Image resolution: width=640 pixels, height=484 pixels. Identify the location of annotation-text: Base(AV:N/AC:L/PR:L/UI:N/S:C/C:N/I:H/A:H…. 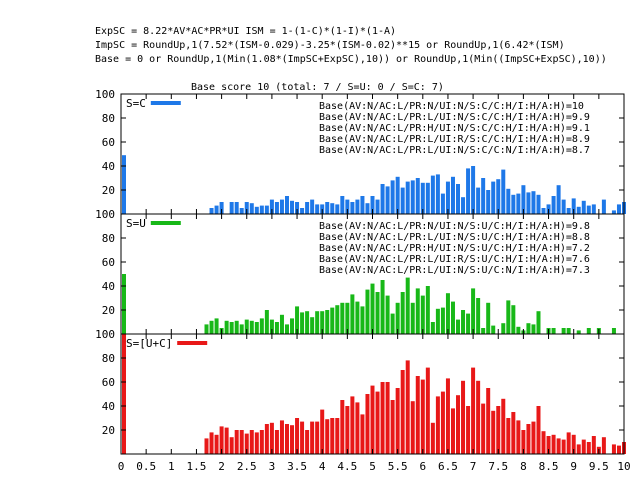
(454, 150).